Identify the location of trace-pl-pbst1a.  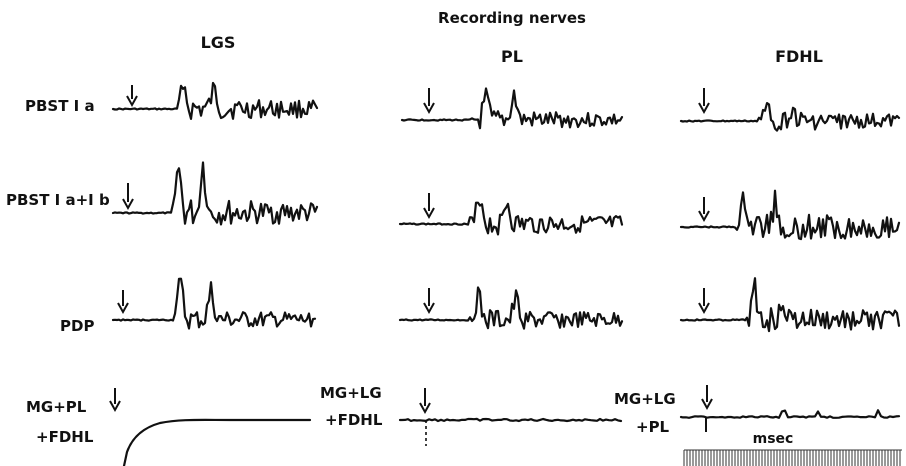
(512, 108).